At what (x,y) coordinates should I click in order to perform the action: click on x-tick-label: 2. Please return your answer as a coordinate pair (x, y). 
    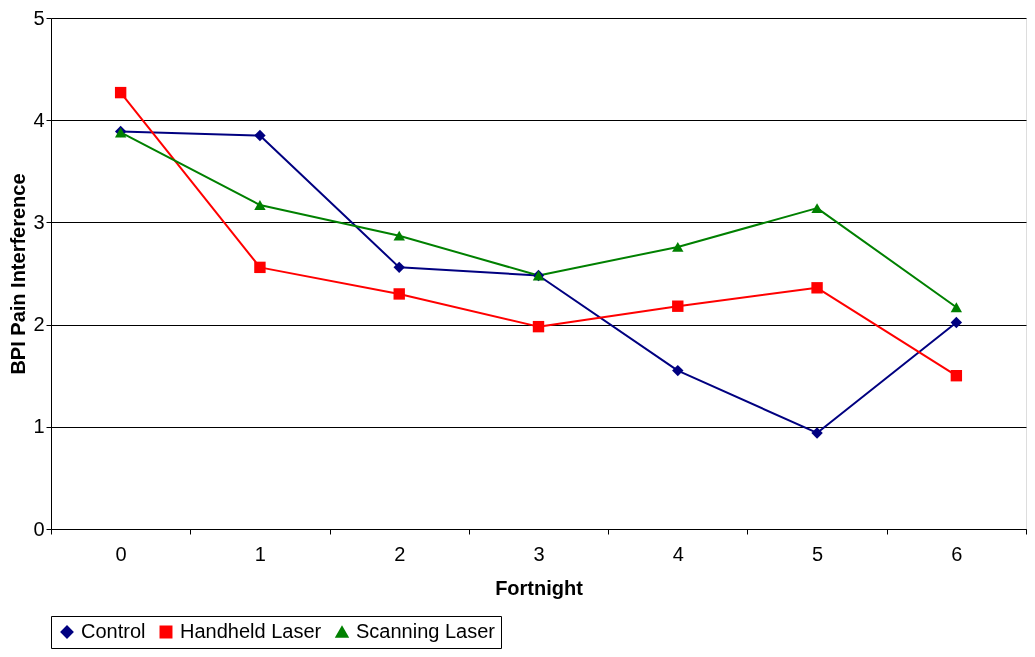
    Looking at the image, I should click on (400, 553).